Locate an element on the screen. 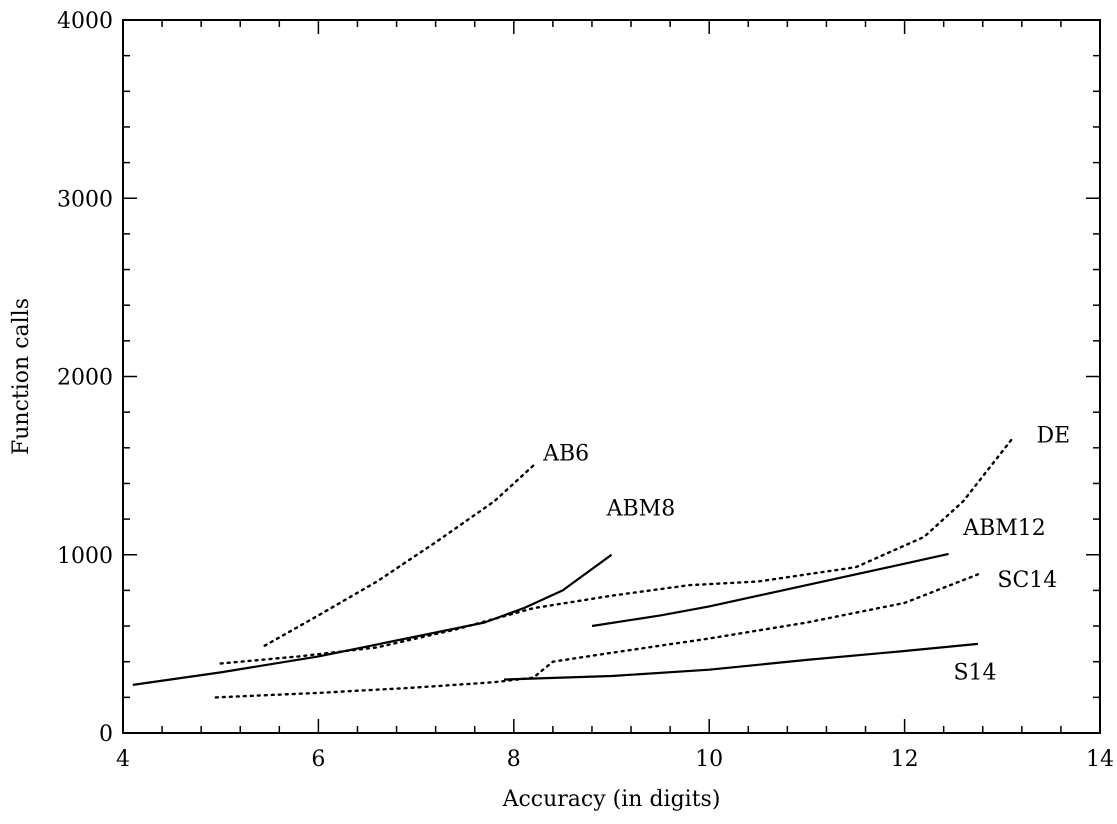  series-line-abm12 is located at coordinates (770, 590).